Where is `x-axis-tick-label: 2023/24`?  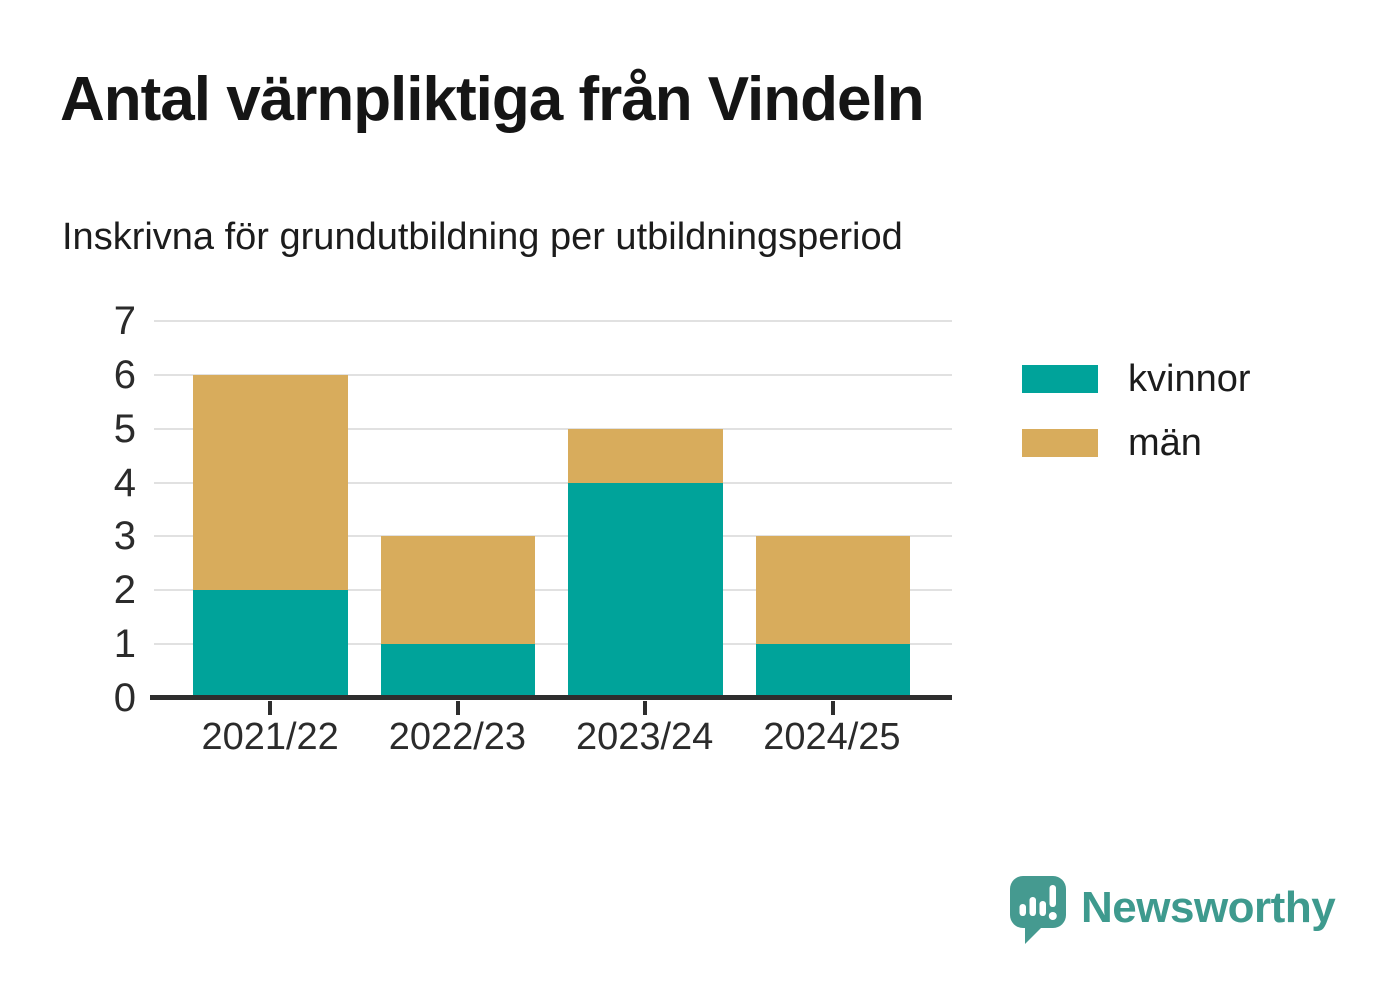 x-axis-tick-label: 2023/24 is located at coordinates (644, 737).